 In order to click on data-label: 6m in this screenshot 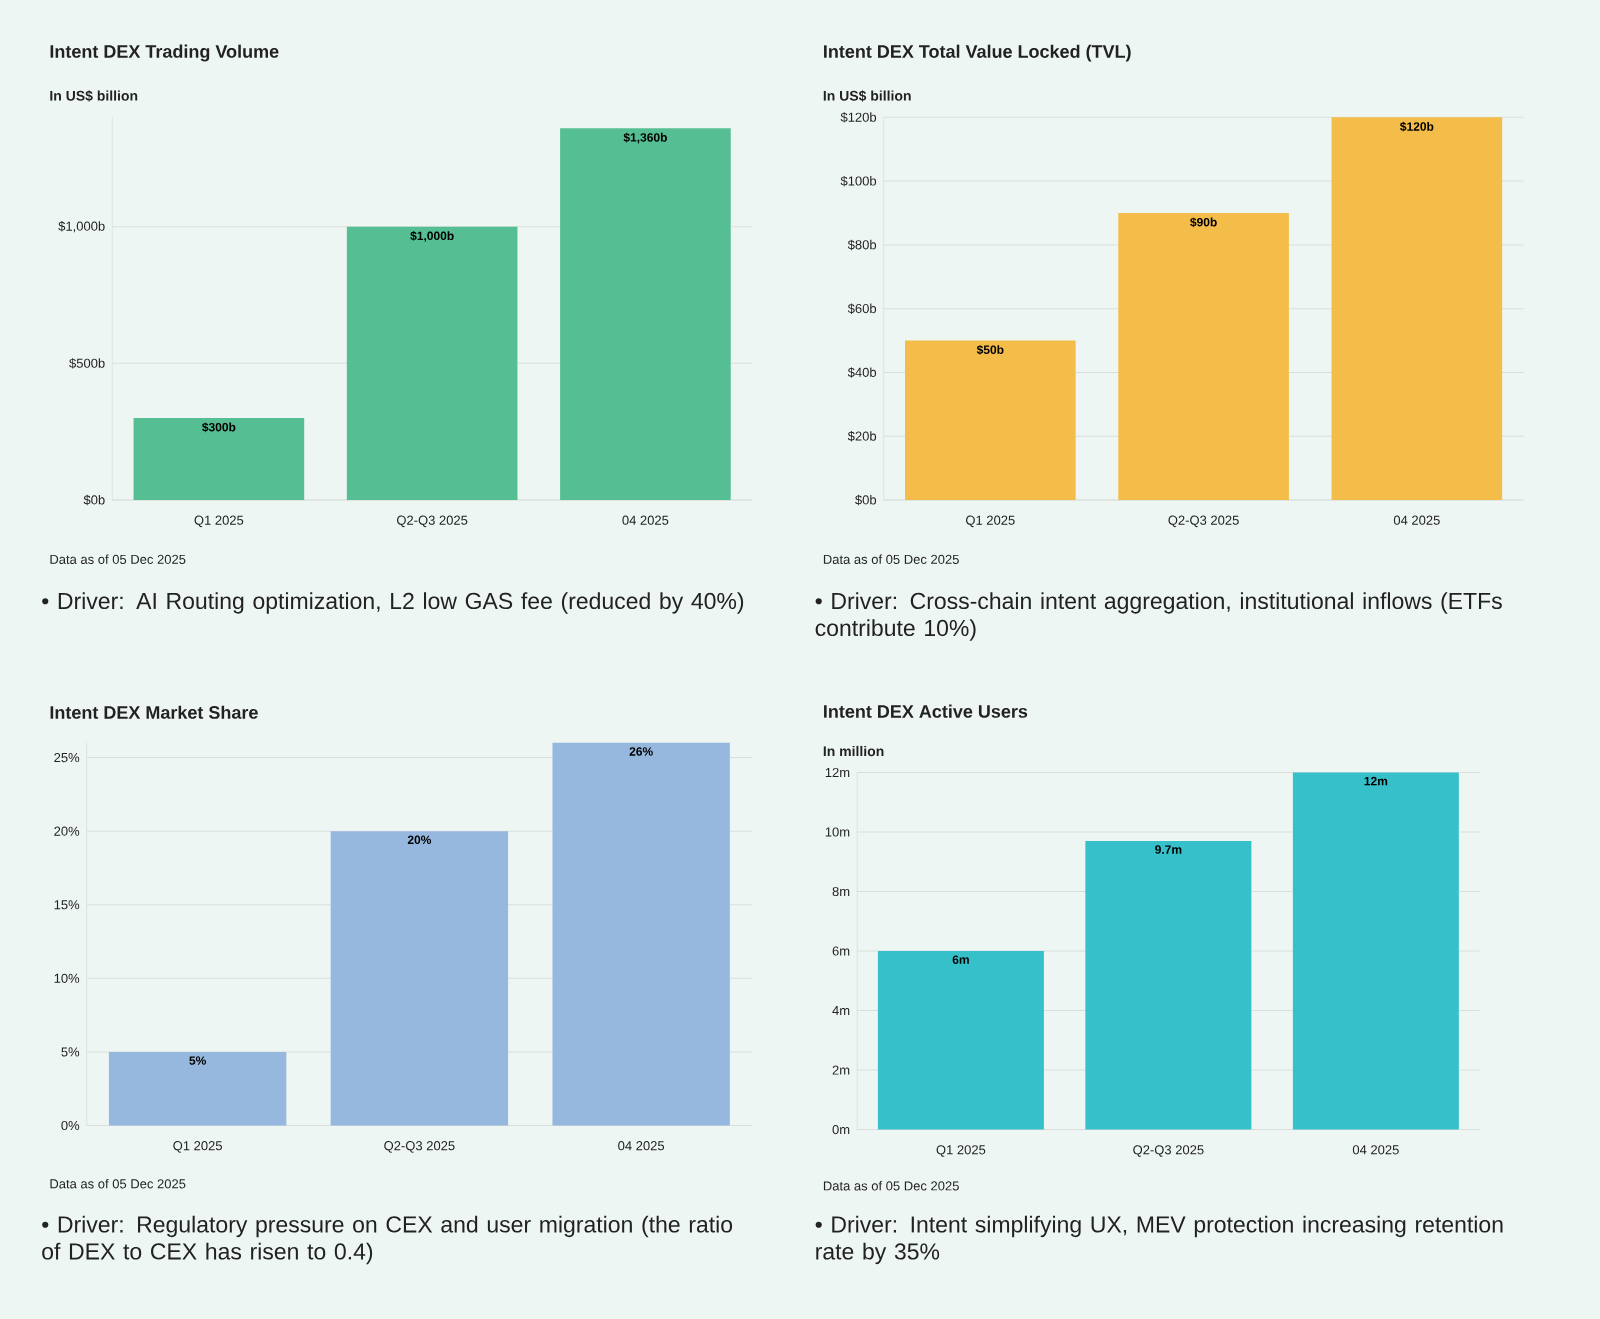, I will do `click(960, 959)`.